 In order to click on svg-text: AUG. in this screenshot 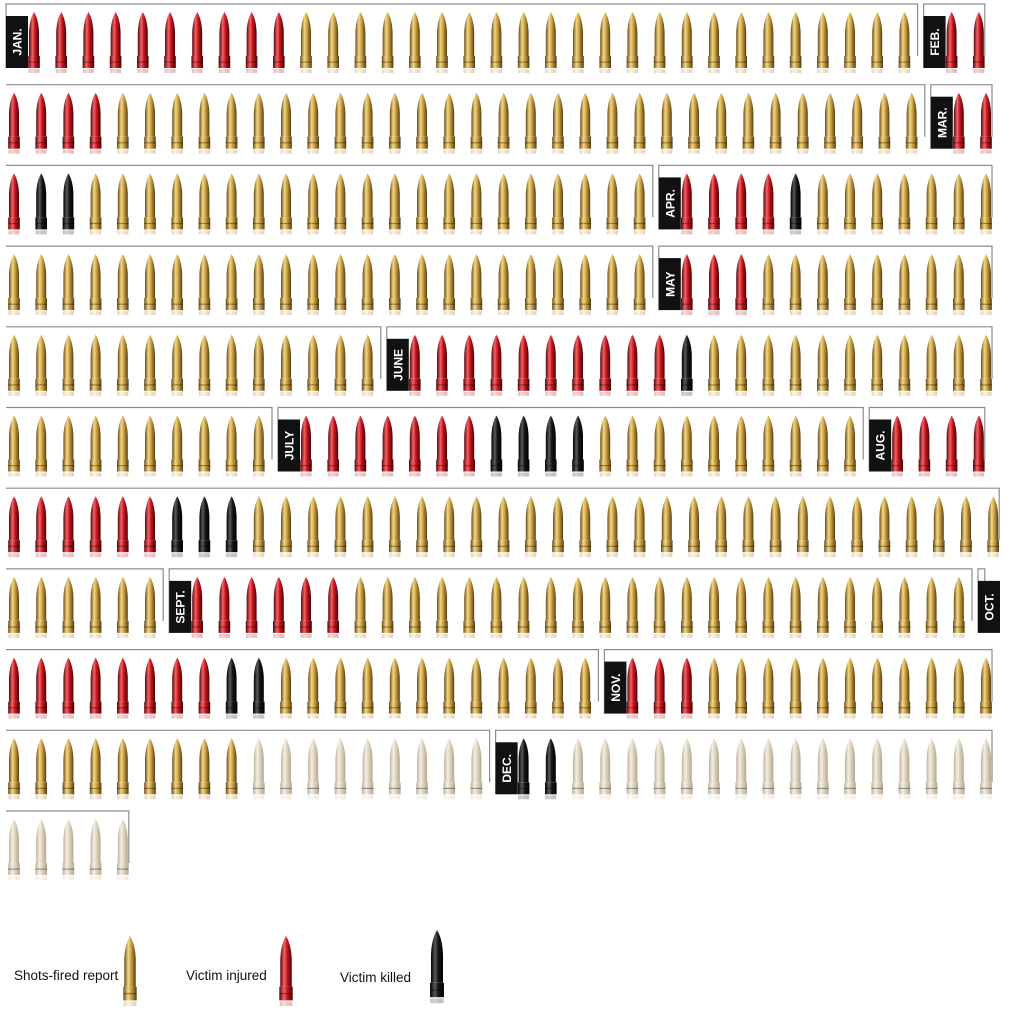, I will do `click(881, 446)`.